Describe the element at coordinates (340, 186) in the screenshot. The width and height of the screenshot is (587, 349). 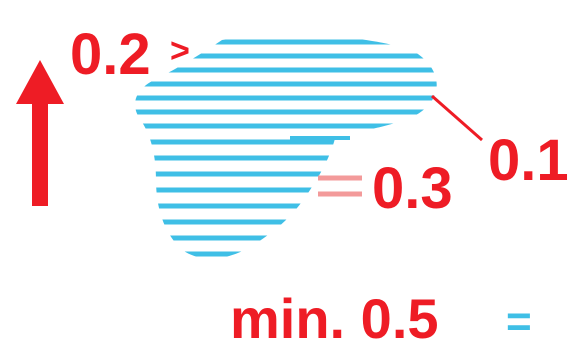
I see `cut-marks` at that location.